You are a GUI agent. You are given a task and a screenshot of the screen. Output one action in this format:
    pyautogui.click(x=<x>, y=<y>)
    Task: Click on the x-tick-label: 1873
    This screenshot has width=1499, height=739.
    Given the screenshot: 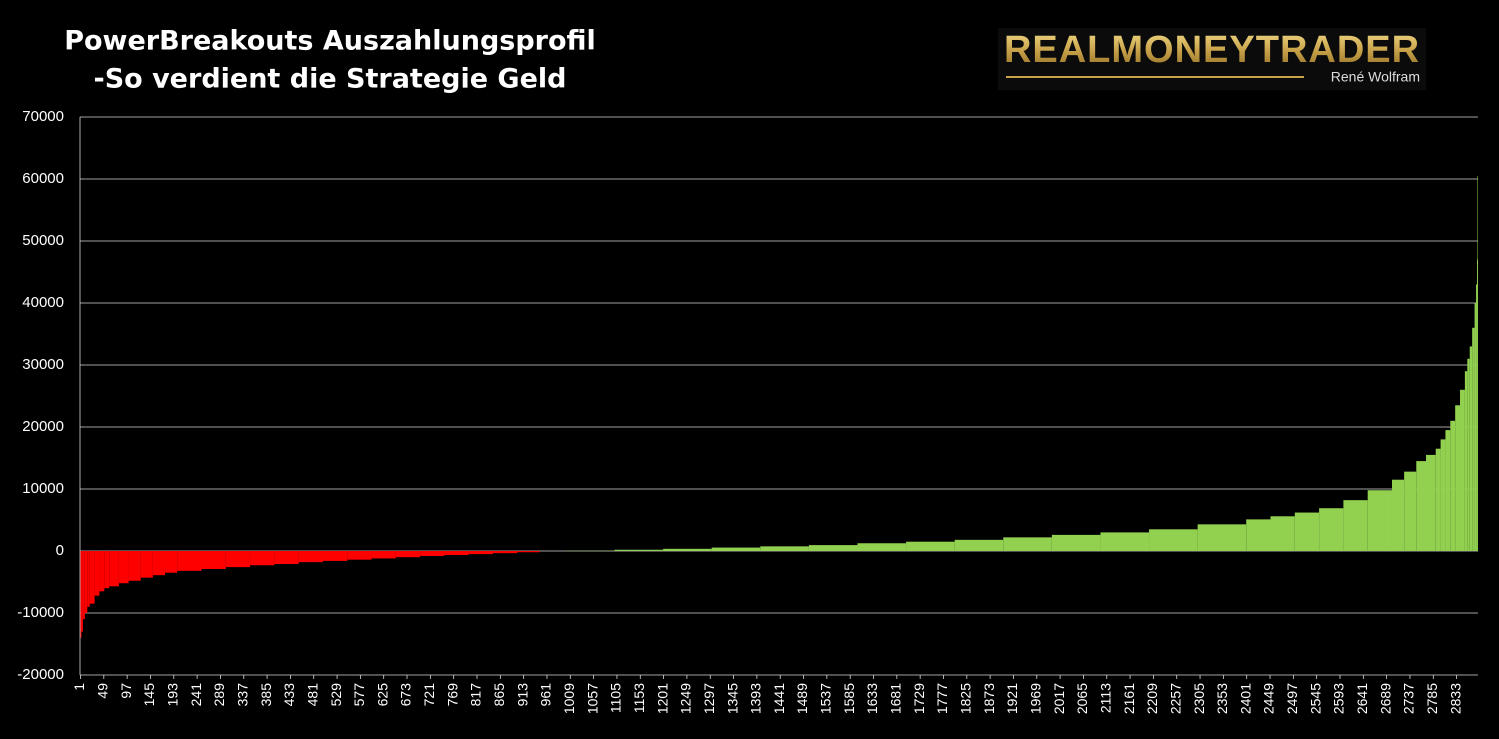 What is the action you would take?
    pyautogui.click(x=989, y=698)
    